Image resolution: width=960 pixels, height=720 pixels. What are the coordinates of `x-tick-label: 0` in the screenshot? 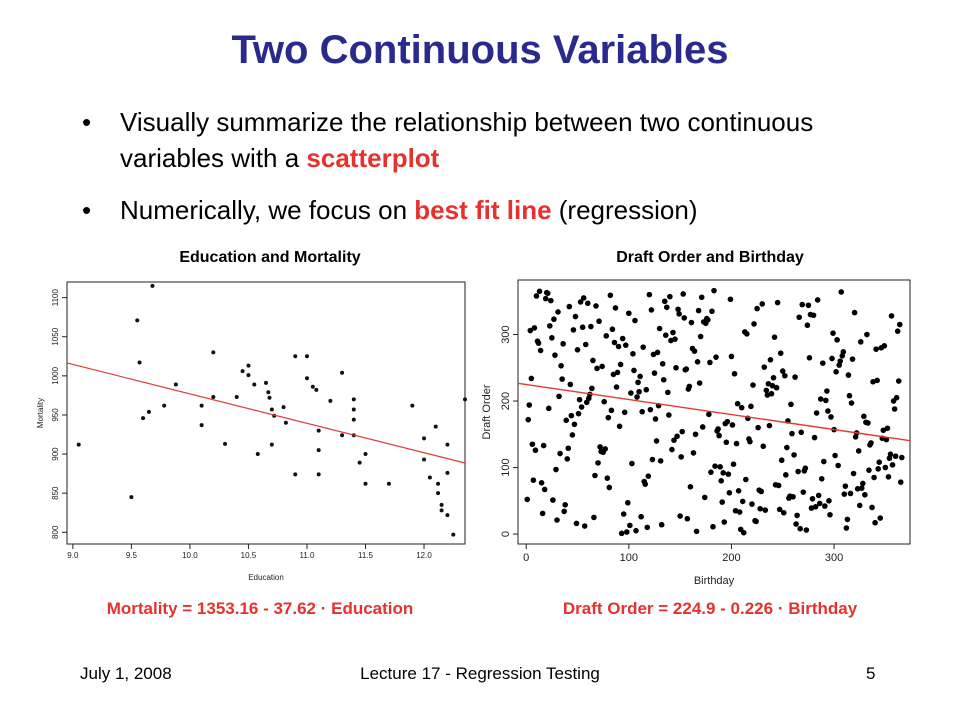 It's located at (526, 558).